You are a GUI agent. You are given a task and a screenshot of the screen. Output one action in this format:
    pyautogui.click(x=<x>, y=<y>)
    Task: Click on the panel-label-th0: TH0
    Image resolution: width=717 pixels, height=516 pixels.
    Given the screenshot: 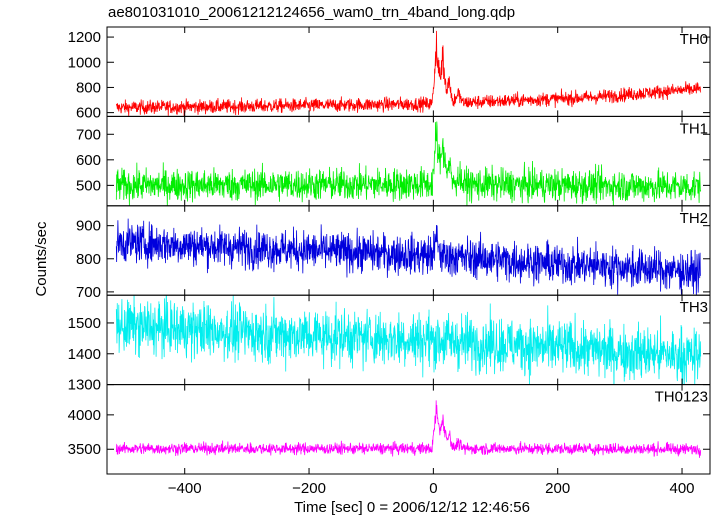 What is the action you would take?
    pyautogui.click(x=694, y=39)
    